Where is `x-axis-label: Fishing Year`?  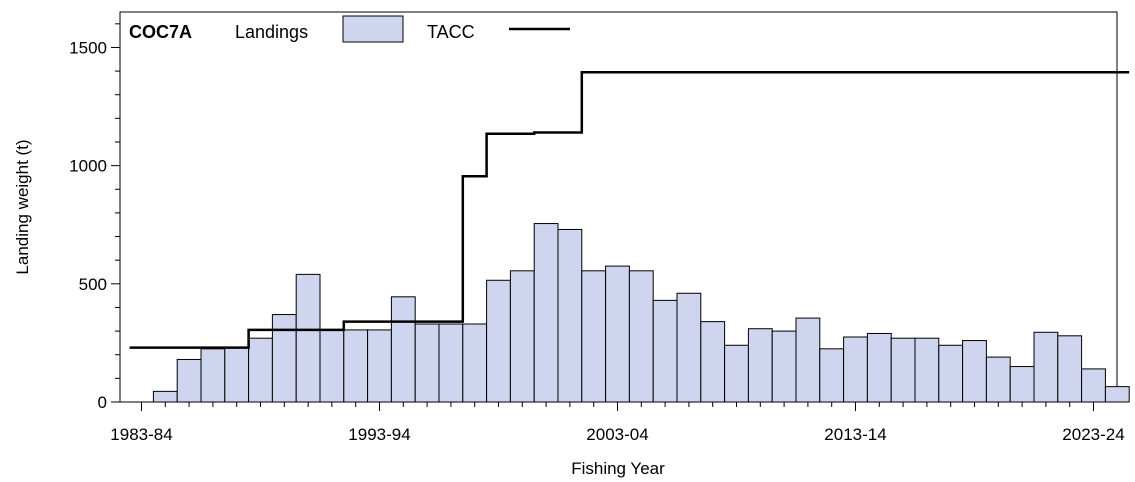
x-axis-label: Fishing Year is located at coordinates (618, 468).